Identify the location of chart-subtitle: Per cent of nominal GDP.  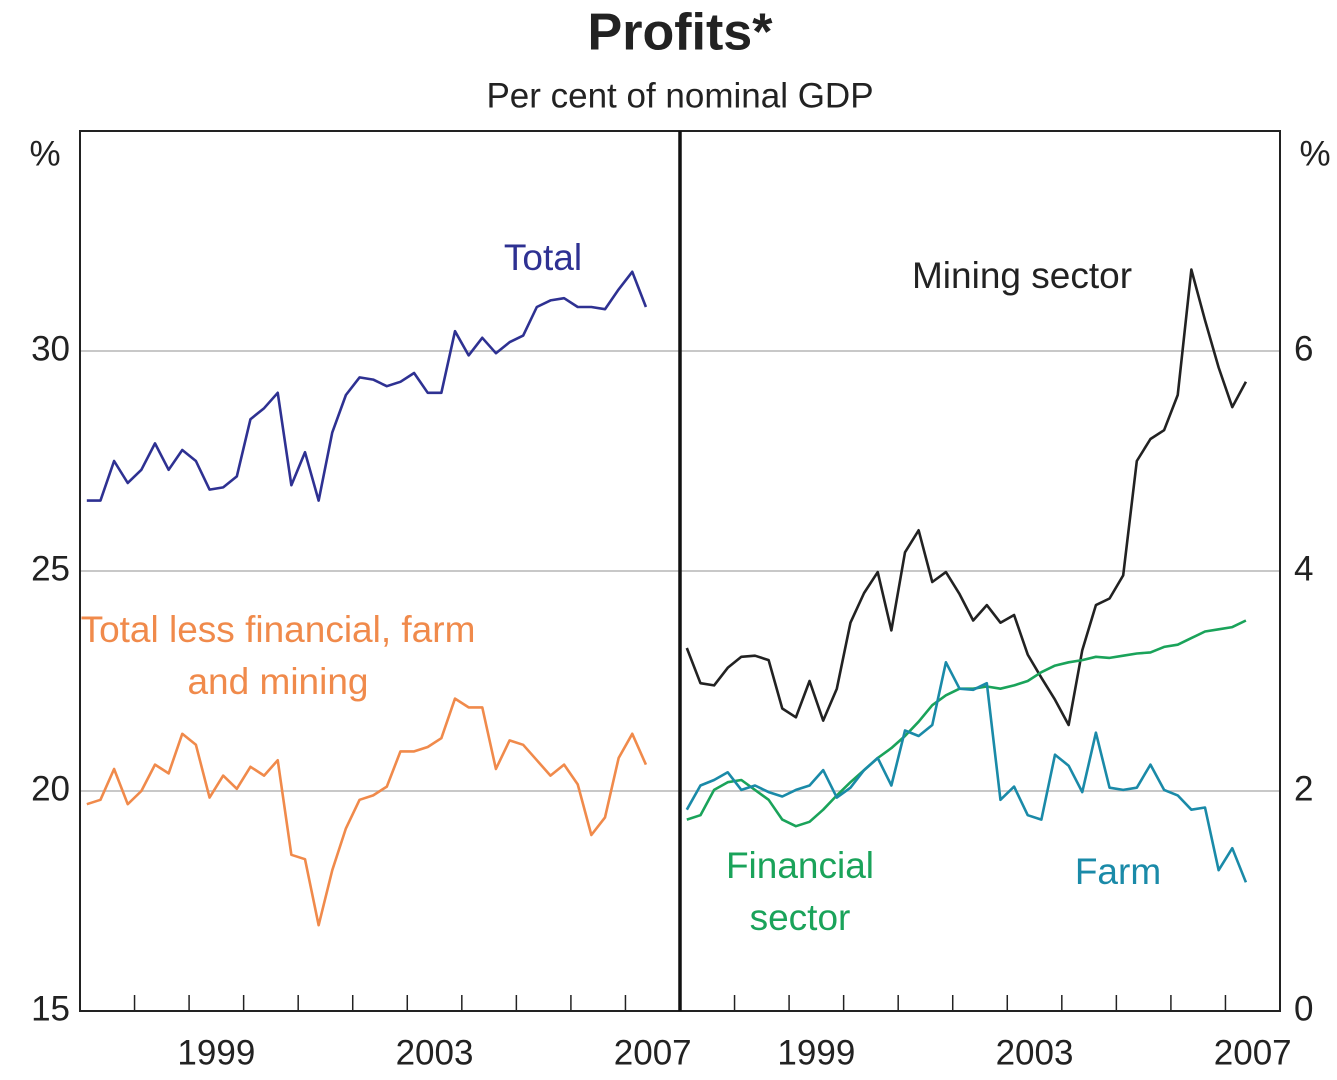
(679, 95).